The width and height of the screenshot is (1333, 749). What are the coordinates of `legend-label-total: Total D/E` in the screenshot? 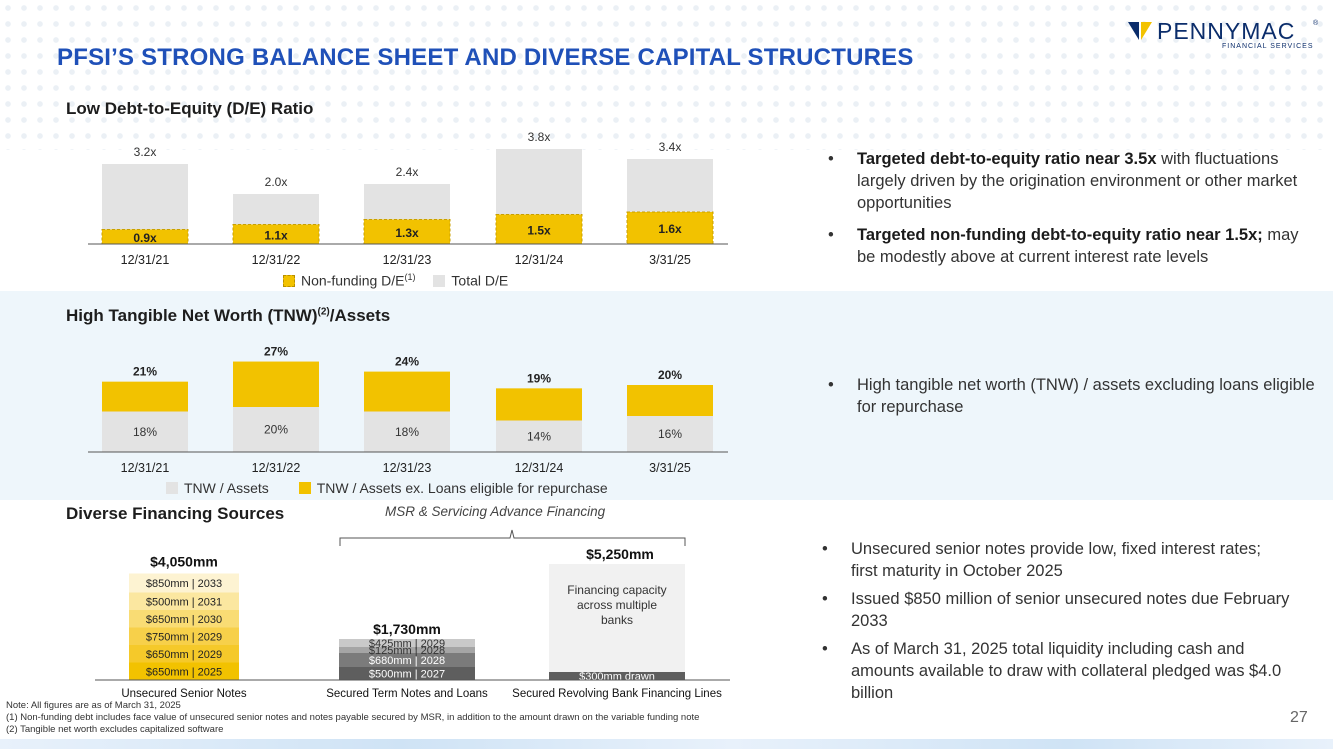 It's located at (480, 280).